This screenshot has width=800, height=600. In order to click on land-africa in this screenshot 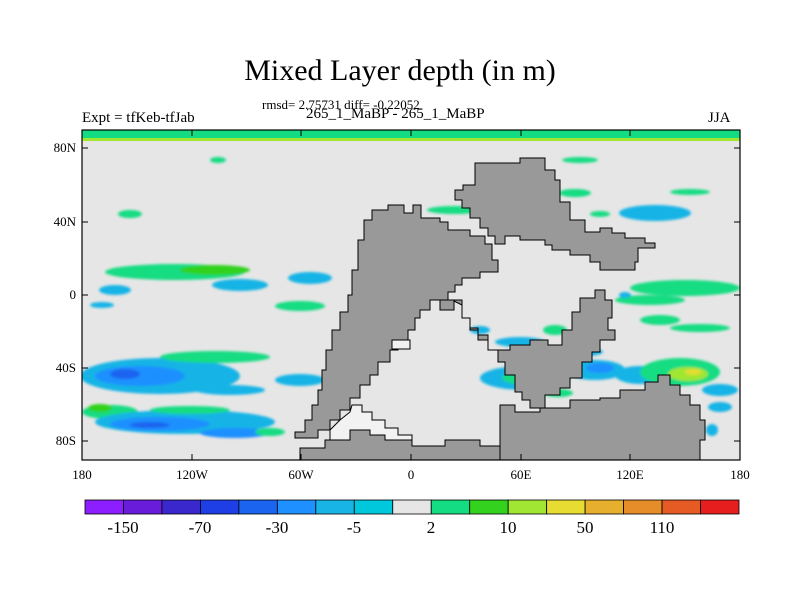, I will do `click(533, 349)`.